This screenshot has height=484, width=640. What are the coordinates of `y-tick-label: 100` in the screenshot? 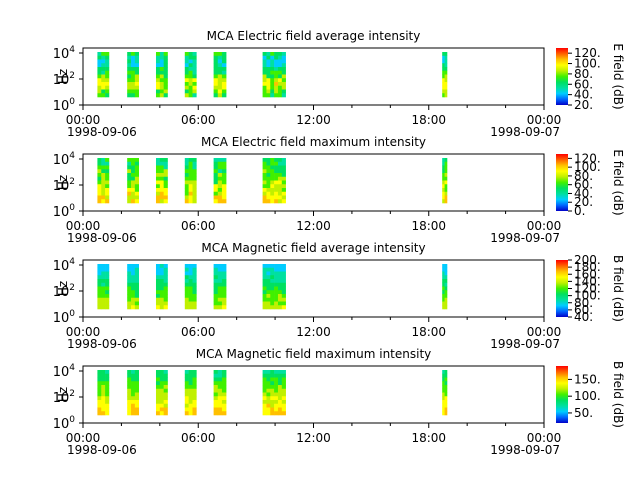 It's located at (64, 423).